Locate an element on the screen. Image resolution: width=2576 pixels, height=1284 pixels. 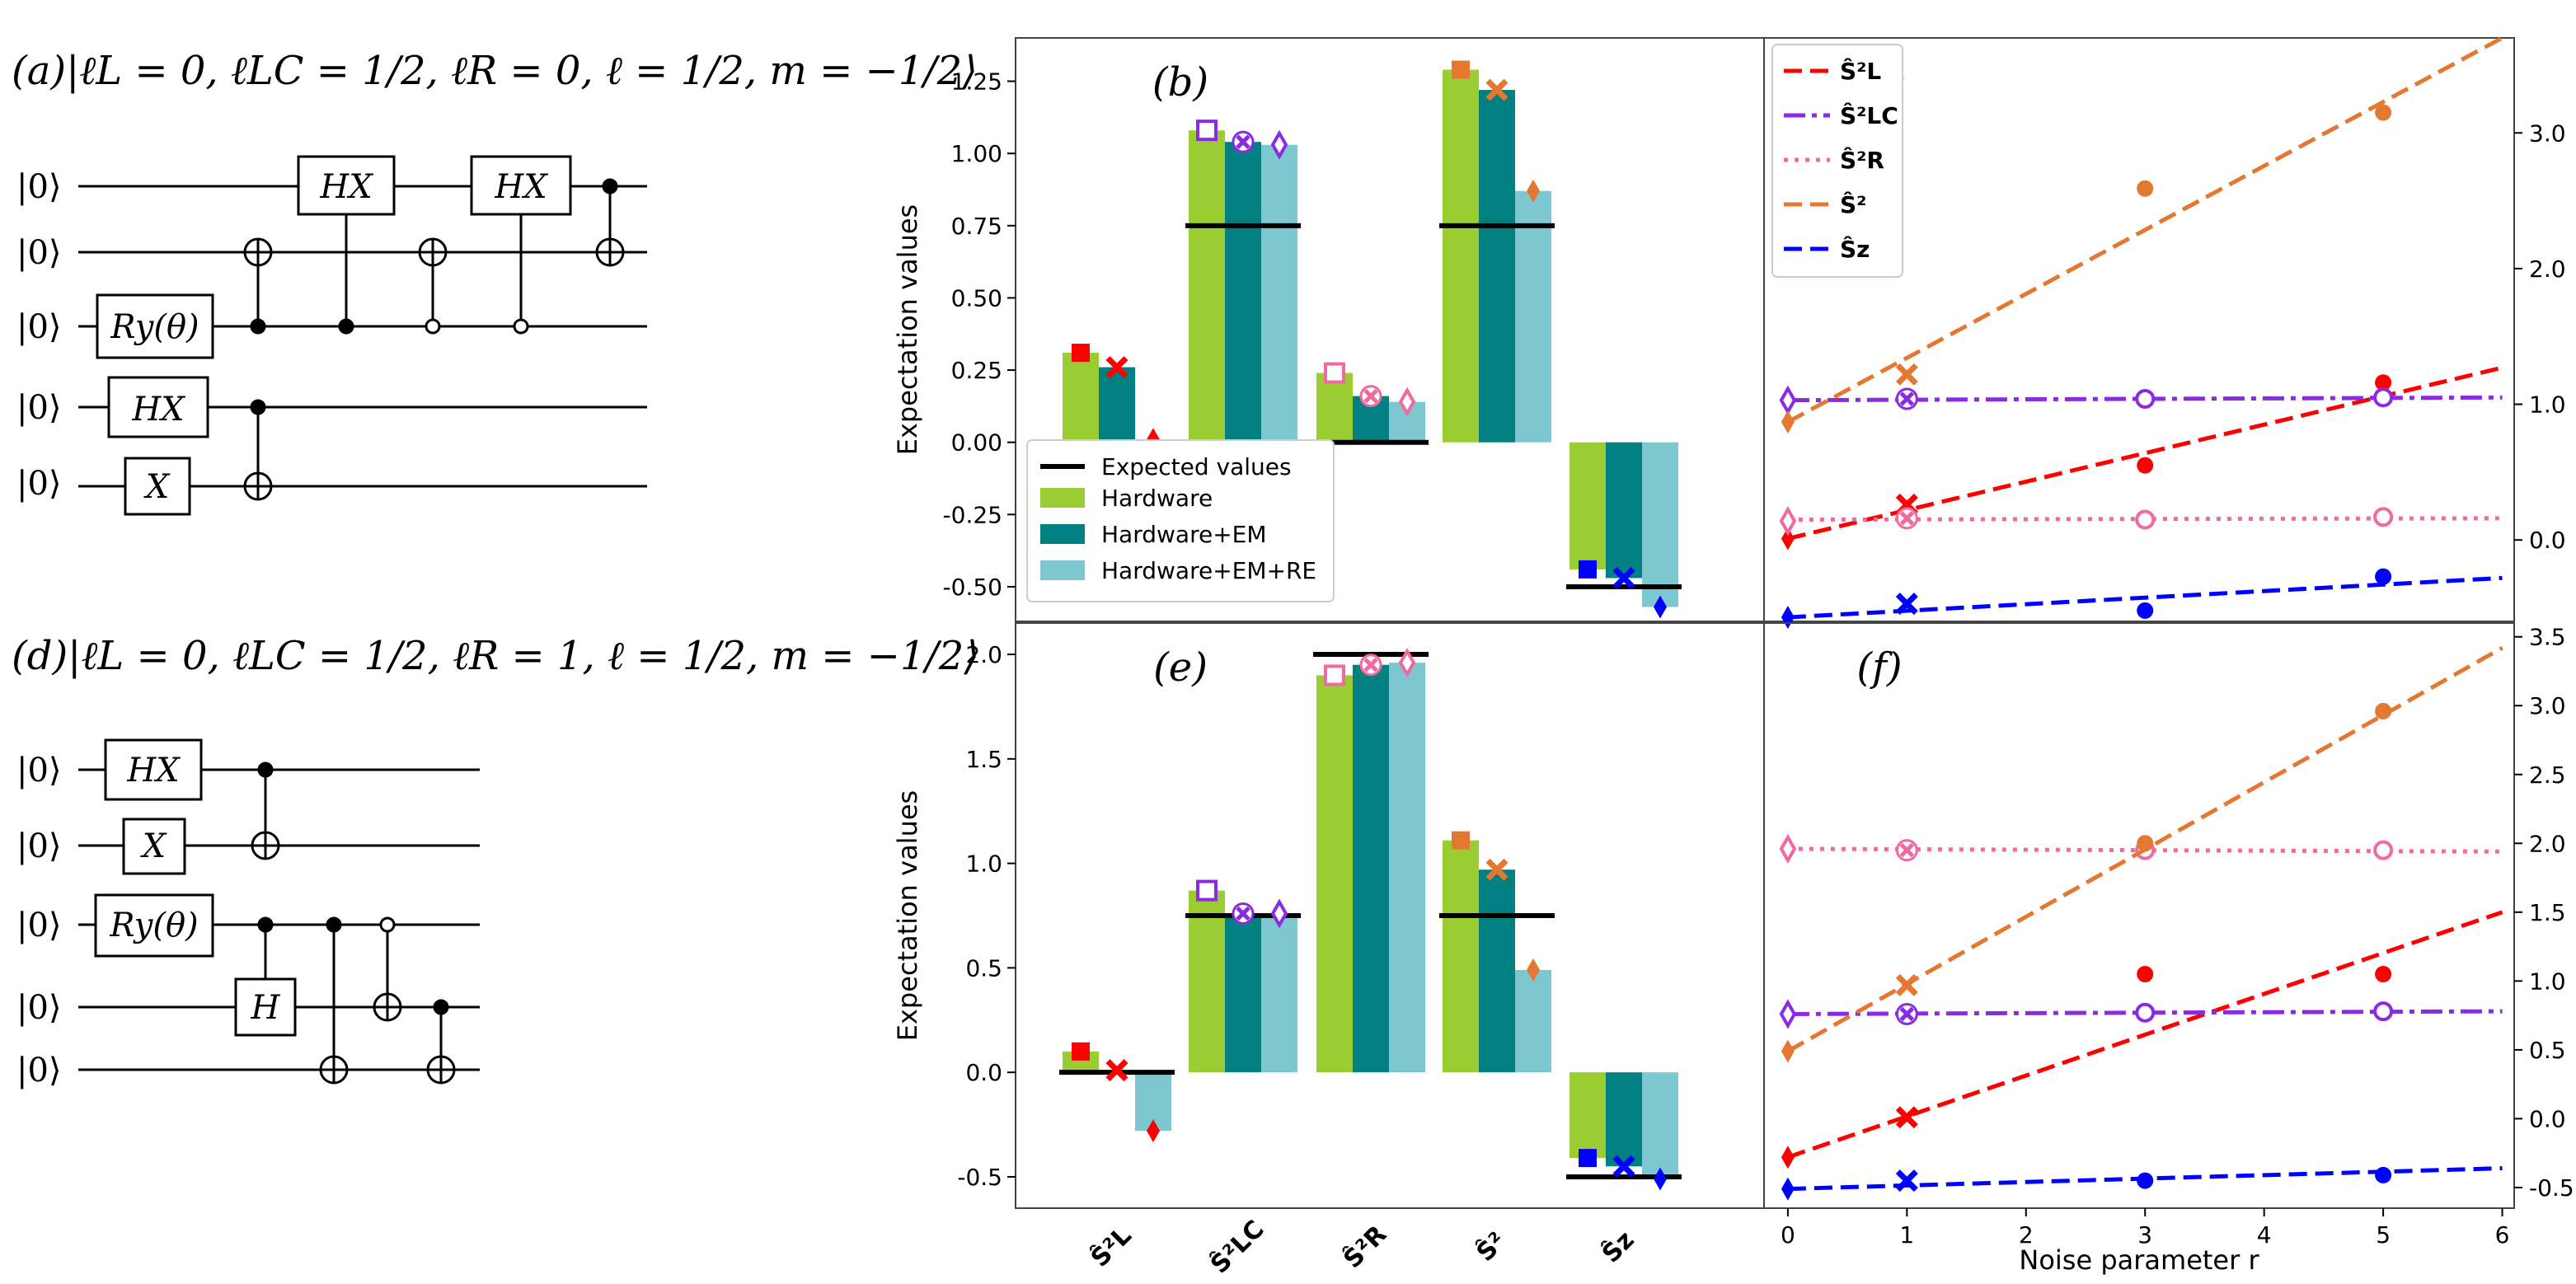
y-tick-label: 3.5 is located at coordinates (2547, 637).